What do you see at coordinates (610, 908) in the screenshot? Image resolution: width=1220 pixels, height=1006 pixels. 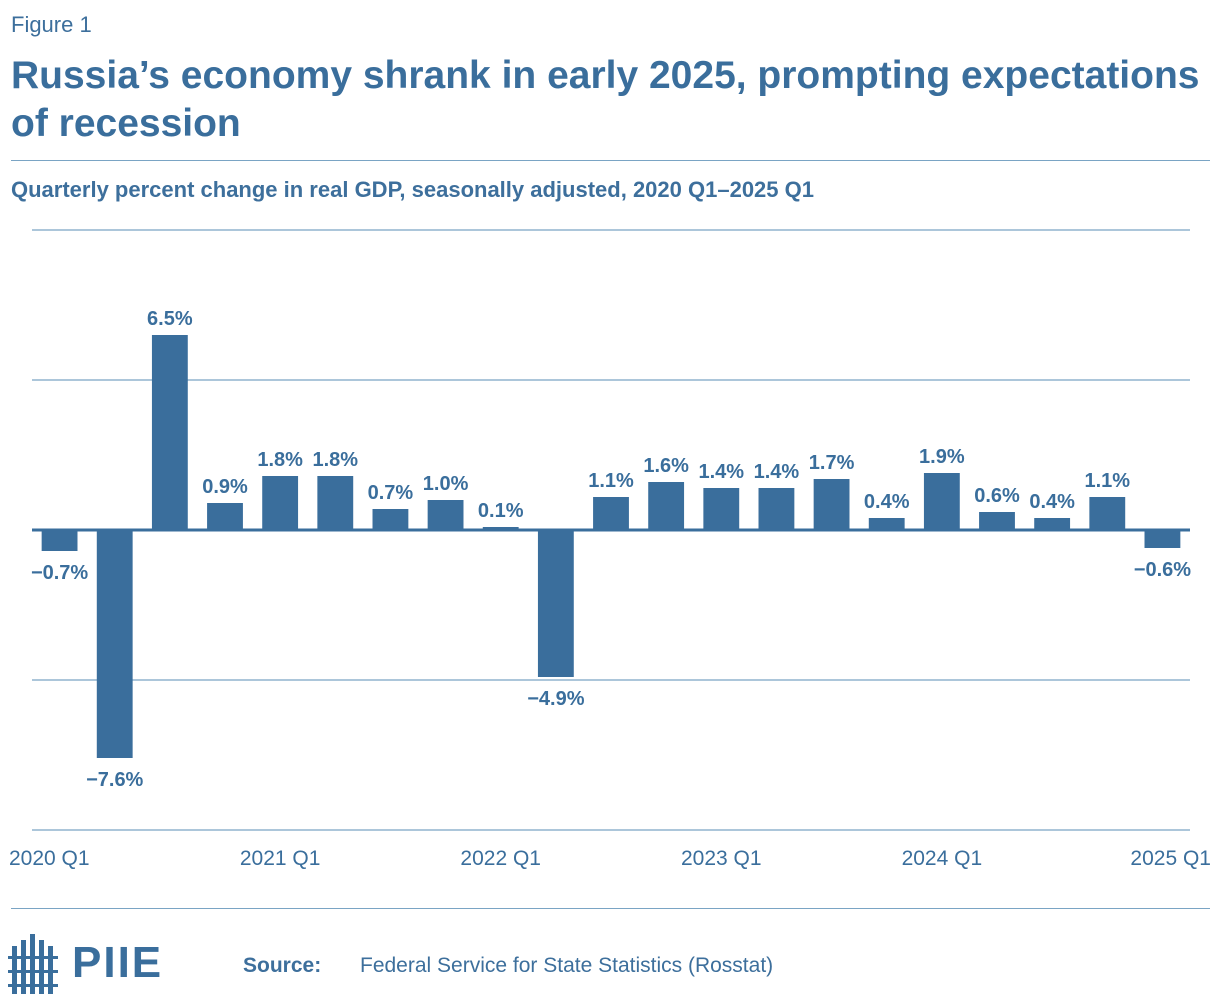 I see `footer-divider` at bounding box center [610, 908].